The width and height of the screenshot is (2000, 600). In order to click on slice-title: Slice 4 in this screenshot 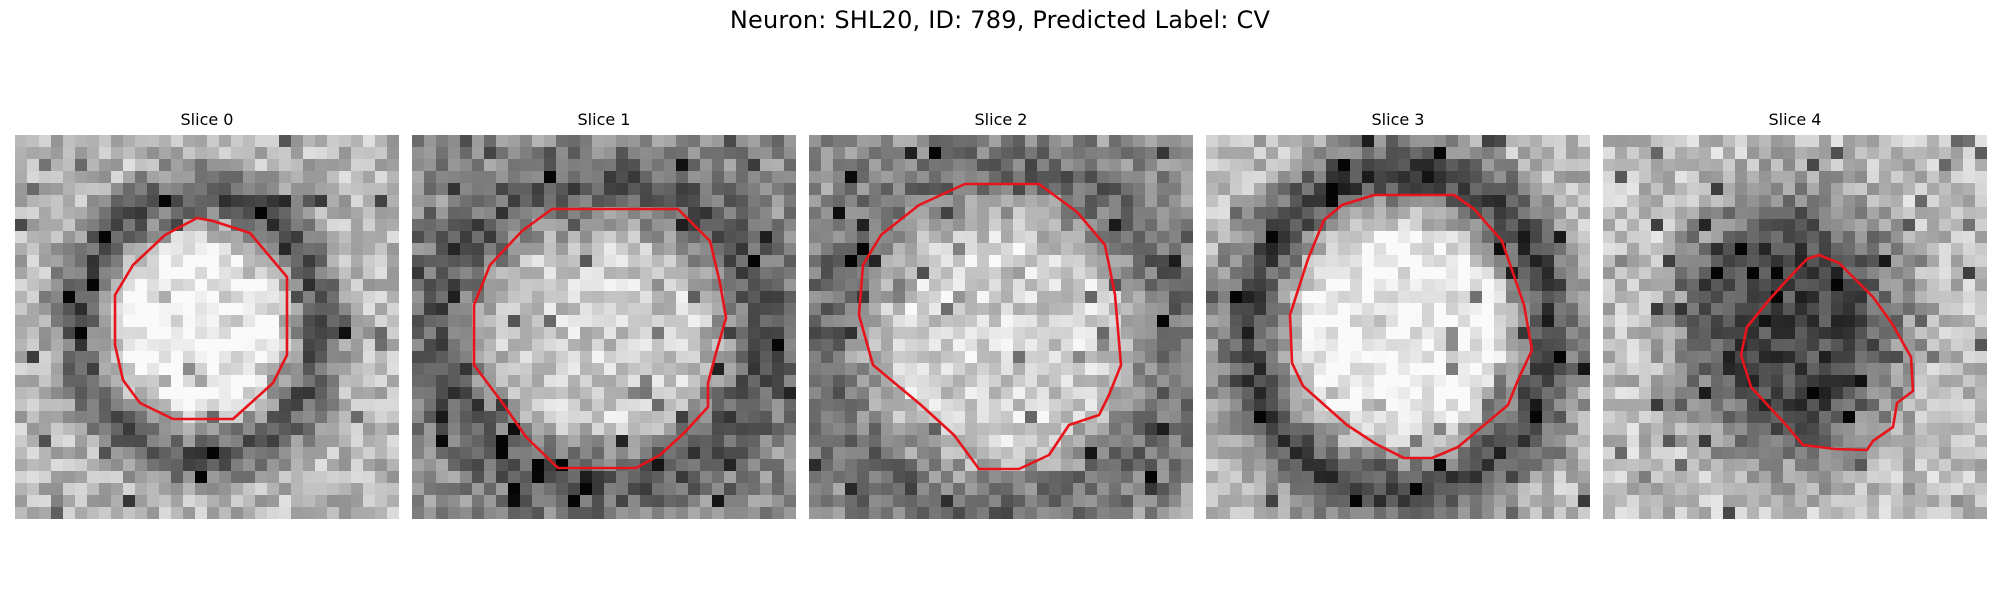, I will do `click(1795, 119)`.